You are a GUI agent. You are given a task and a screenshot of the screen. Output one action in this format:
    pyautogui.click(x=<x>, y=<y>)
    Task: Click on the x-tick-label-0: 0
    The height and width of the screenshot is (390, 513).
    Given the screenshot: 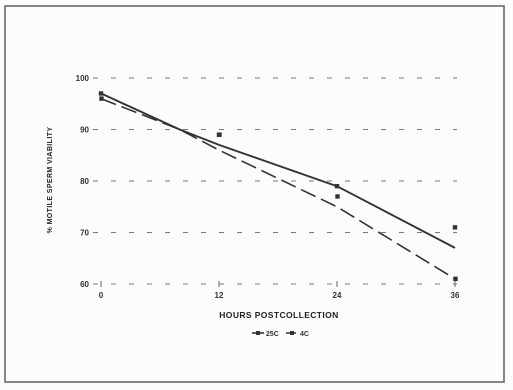 What is the action you would take?
    pyautogui.click(x=101, y=295)
    